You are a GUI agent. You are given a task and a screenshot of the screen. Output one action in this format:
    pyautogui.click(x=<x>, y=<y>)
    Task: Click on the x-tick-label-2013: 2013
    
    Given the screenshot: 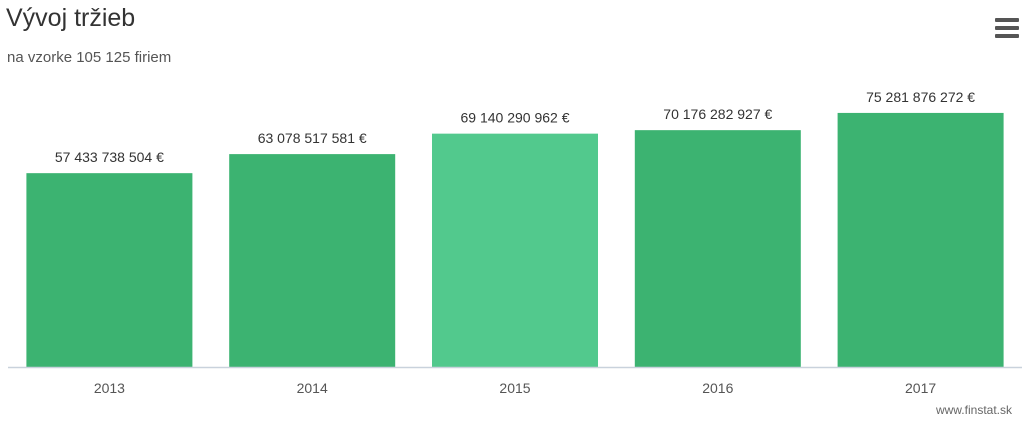 What is the action you would take?
    pyautogui.click(x=109, y=388)
    